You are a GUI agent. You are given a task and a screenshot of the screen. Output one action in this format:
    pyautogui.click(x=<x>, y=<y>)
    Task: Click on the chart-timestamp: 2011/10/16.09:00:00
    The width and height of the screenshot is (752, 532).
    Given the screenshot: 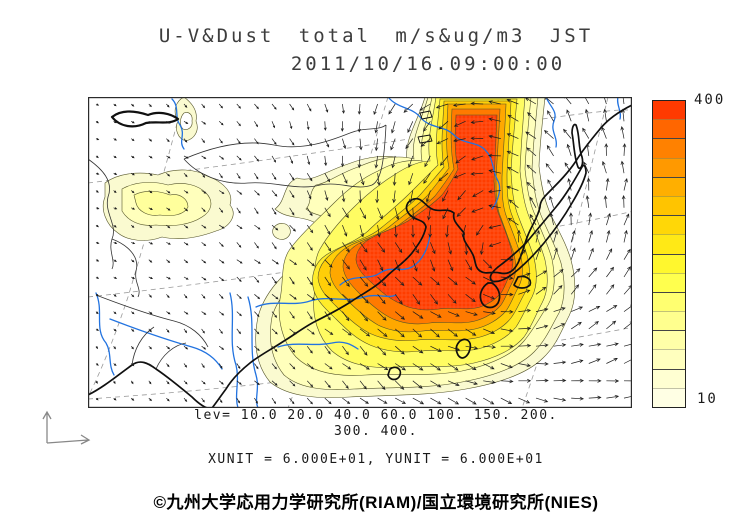 What is the action you would take?
    pyautogui.click(x=428, y=64)
    